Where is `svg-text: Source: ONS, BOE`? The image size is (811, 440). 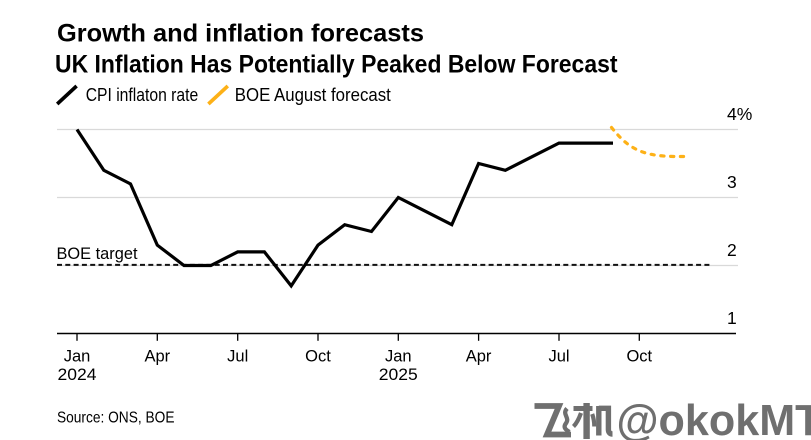
svg-text: Source: ONS, BOE is located at coordinates (116, 417).